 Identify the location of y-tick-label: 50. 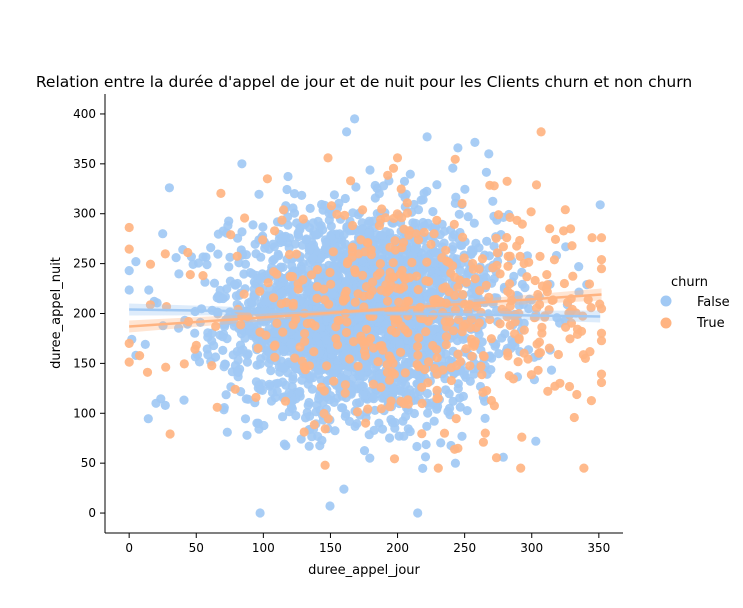
(88, 463).